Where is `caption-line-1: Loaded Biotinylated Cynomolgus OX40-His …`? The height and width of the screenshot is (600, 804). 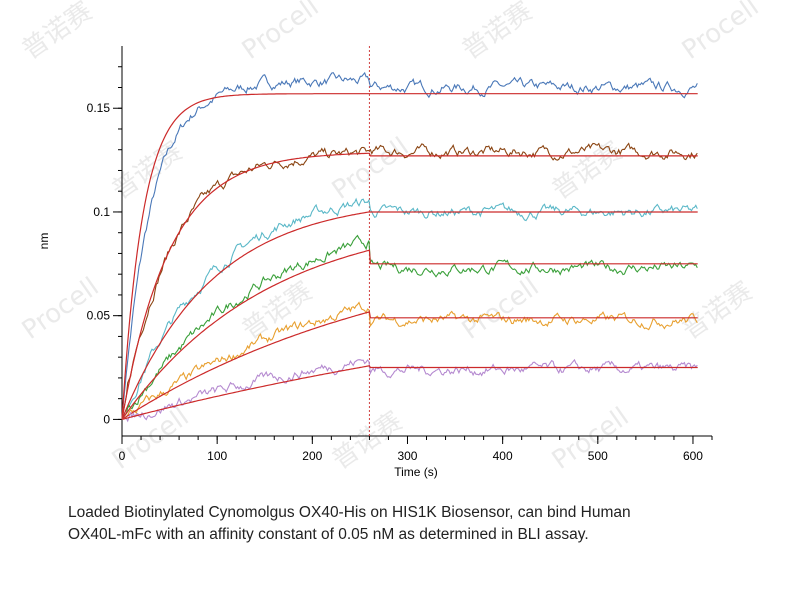
caption-line-1: Loaded Biotinylated Cynomolgus OX40-His … is located at coordinates (349, 512).